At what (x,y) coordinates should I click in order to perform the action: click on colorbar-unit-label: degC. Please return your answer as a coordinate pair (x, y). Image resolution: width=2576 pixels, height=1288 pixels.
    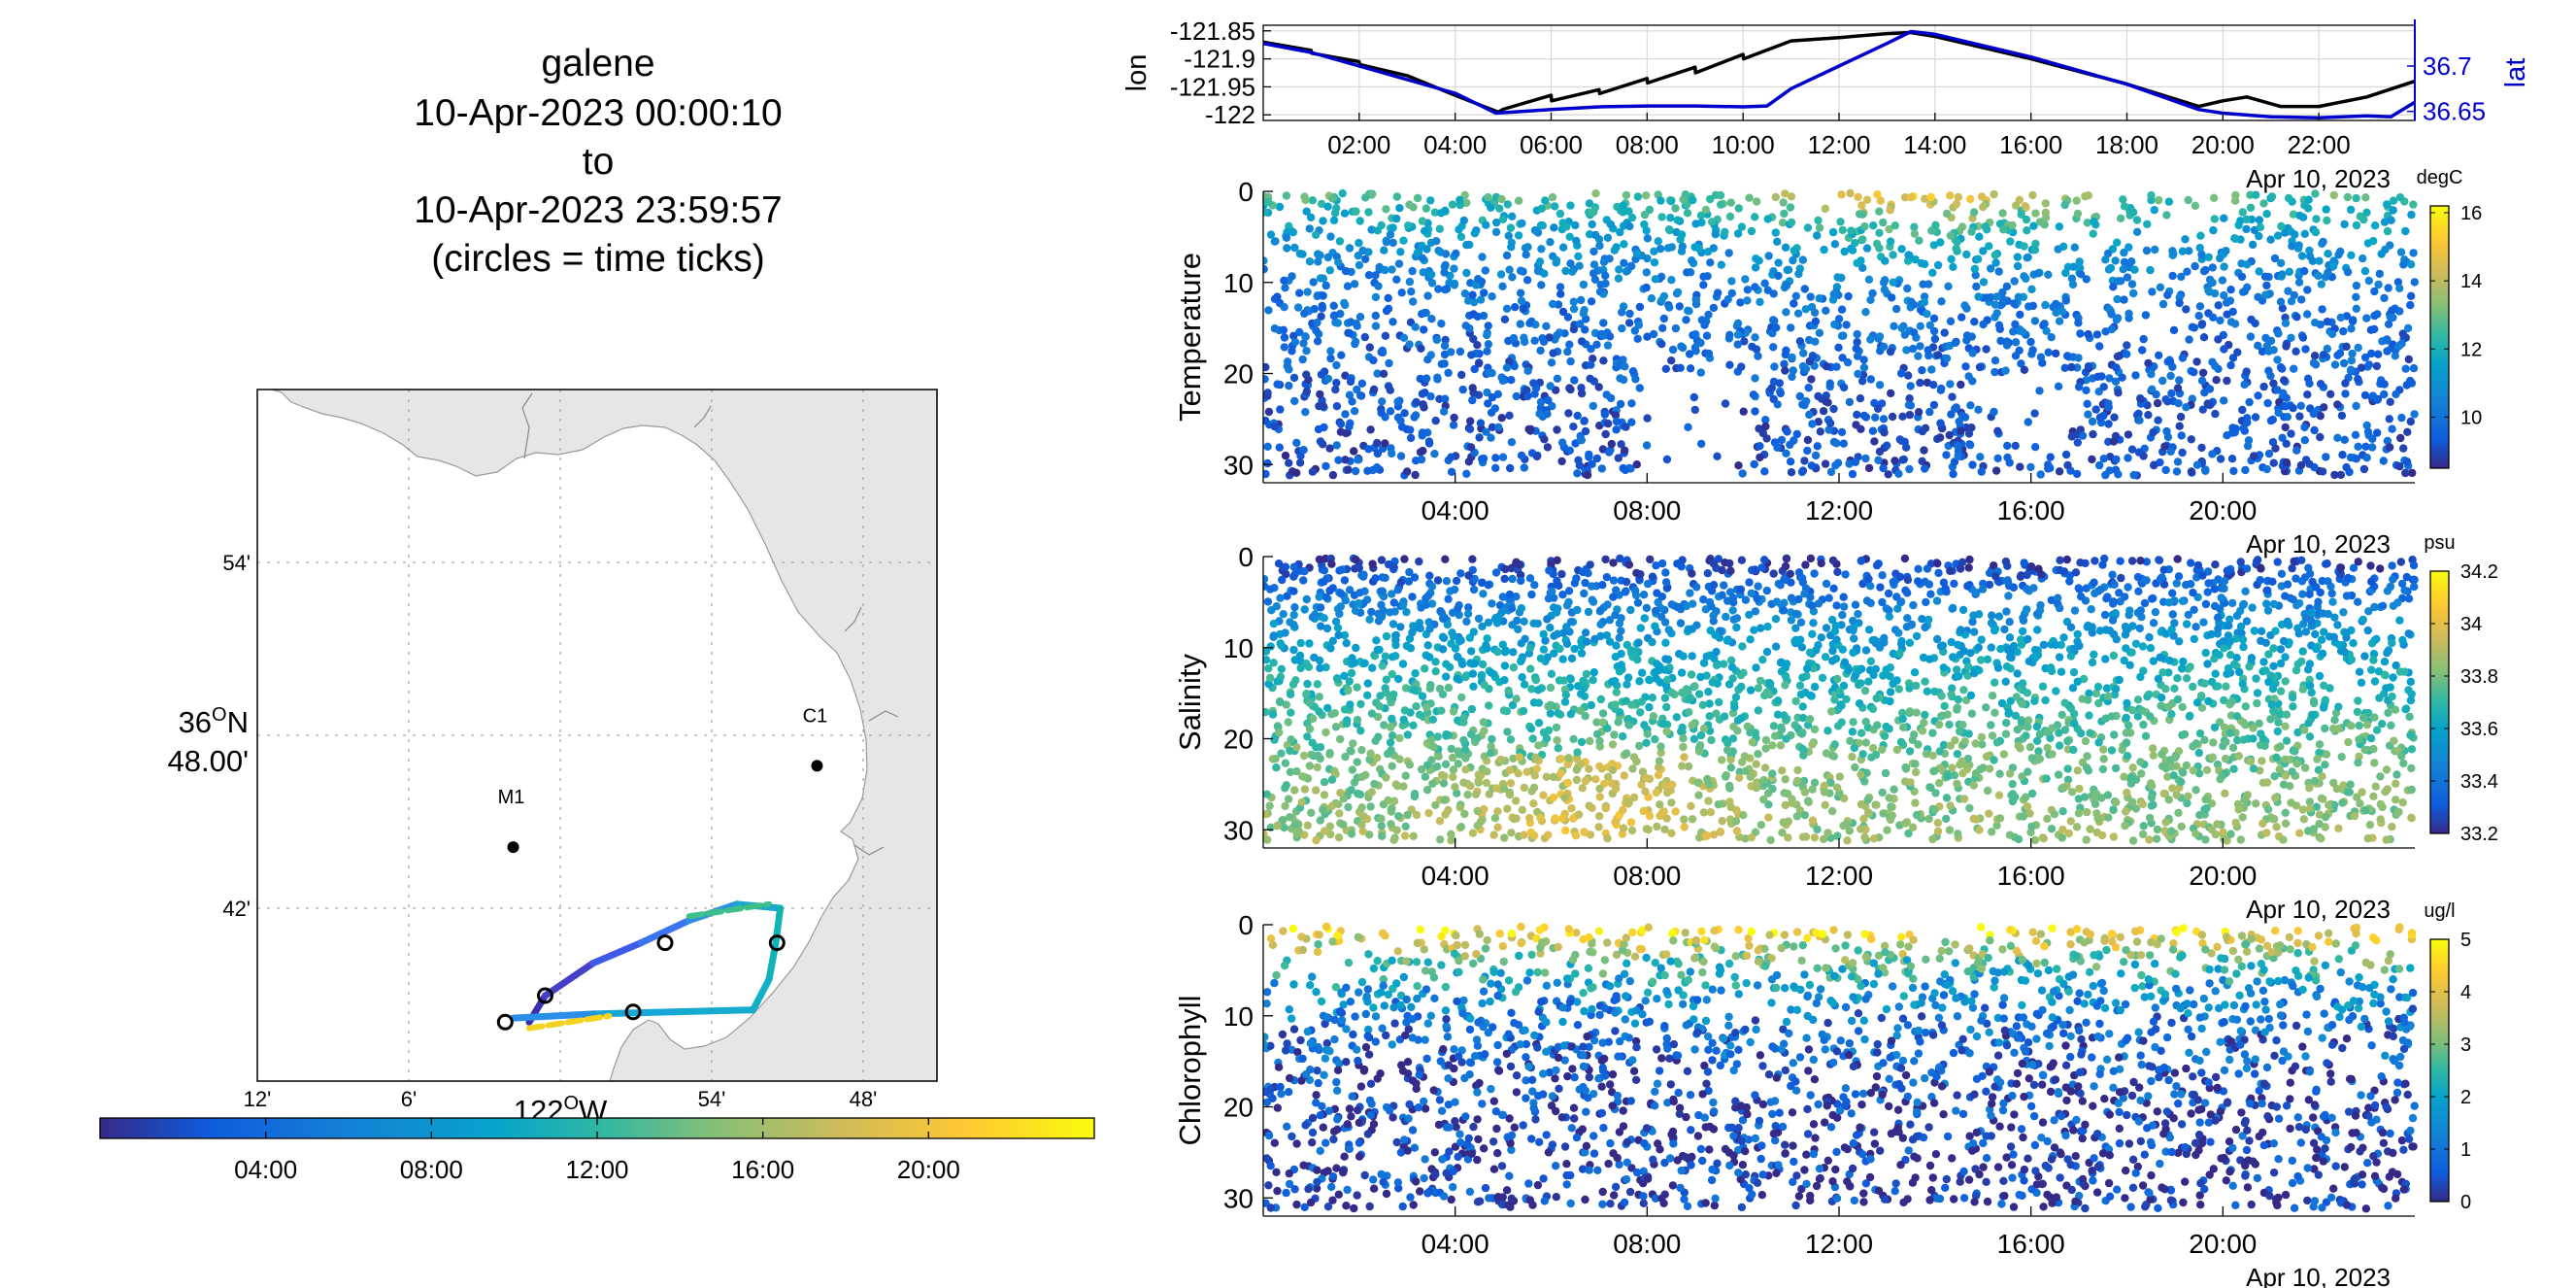
    Looking at the image, I should click on (2440, 177).